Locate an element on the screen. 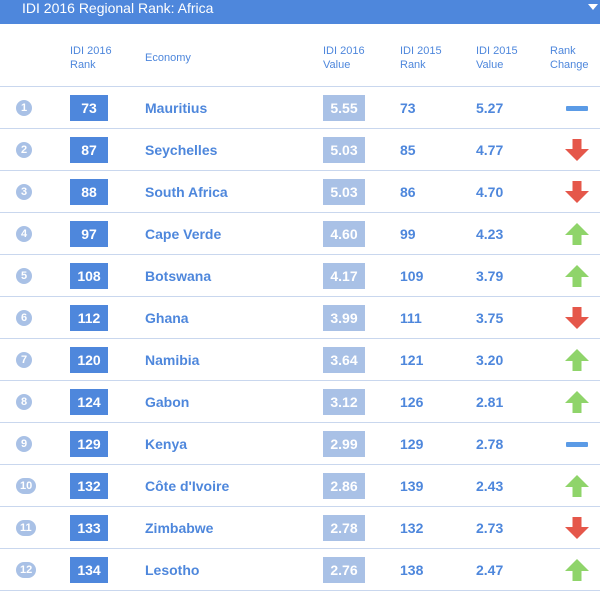  position-badge: 1 is located at coordinates (24, 108).